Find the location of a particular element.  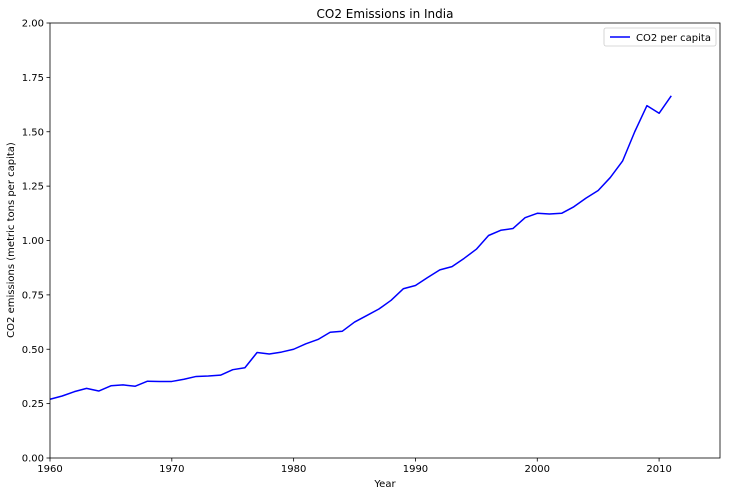

y-tick-label: 1.00 is located at coordinates (33, 241).